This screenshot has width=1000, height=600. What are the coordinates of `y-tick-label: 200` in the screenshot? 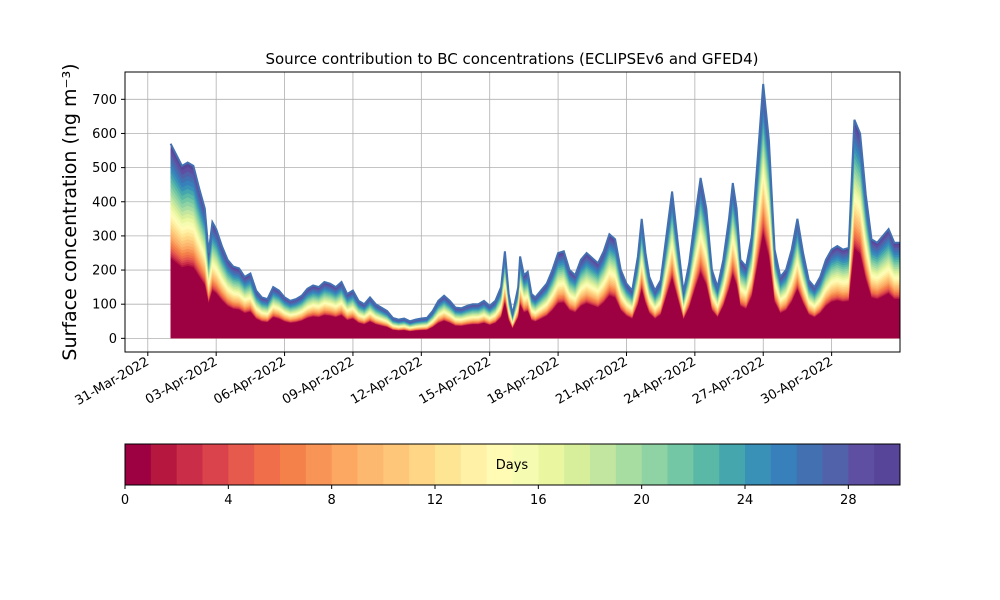 It's located at (104, 271).